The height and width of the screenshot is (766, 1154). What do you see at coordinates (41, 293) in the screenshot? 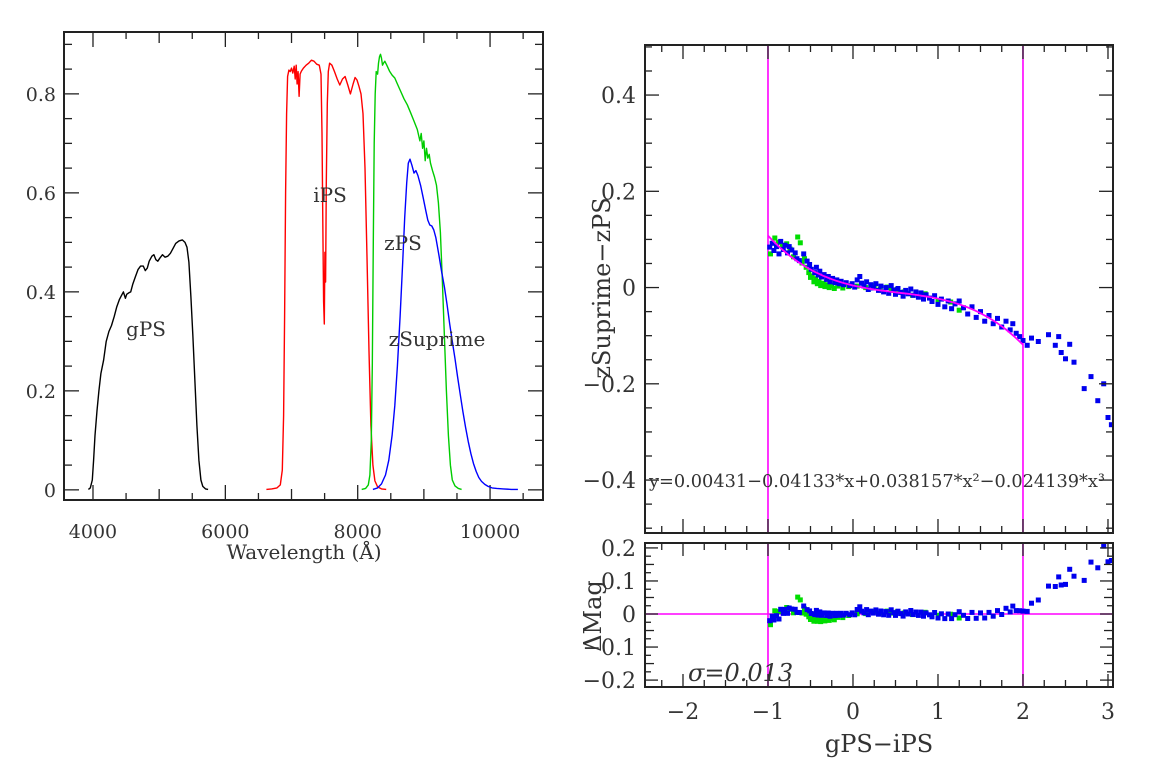
I see `left-y-tick-label: 0.4` at bounding box center [41, 293].